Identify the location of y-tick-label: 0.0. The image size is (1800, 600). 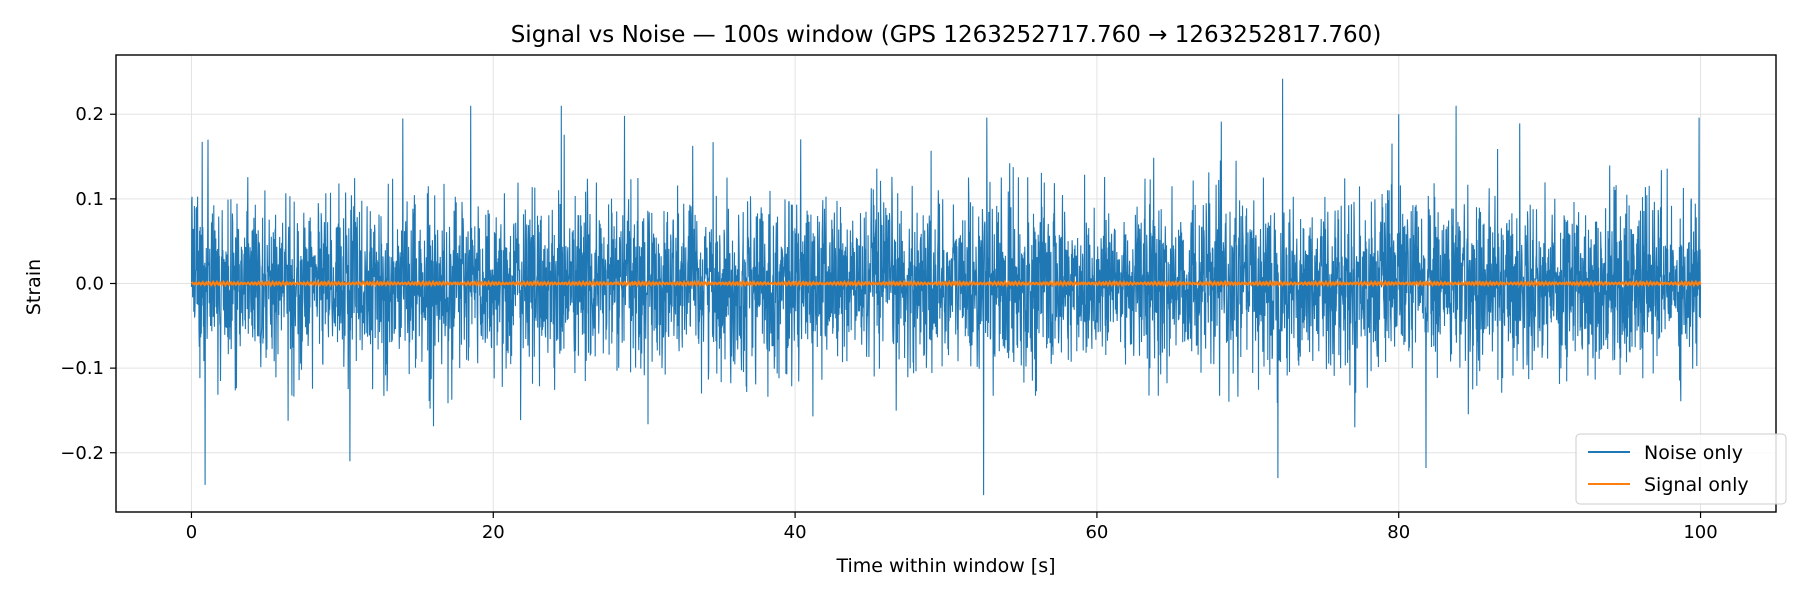
(89, 284).